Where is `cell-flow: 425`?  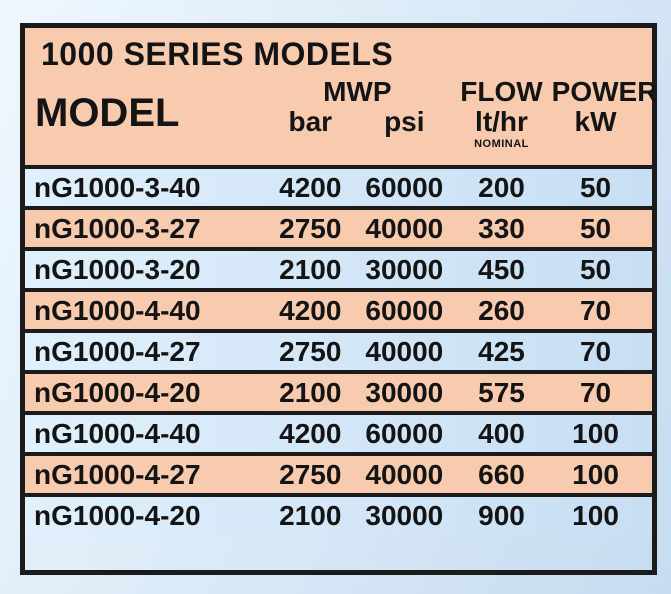 cell-flow: 425 is located at coordinates (501, 351).